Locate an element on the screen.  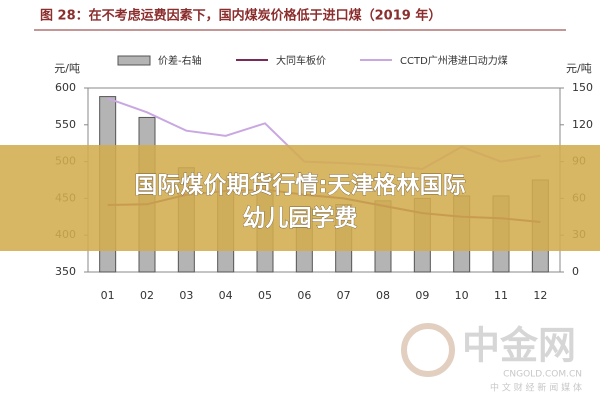
legend-label: 大同车板价 is located at coordinates (301, 60).